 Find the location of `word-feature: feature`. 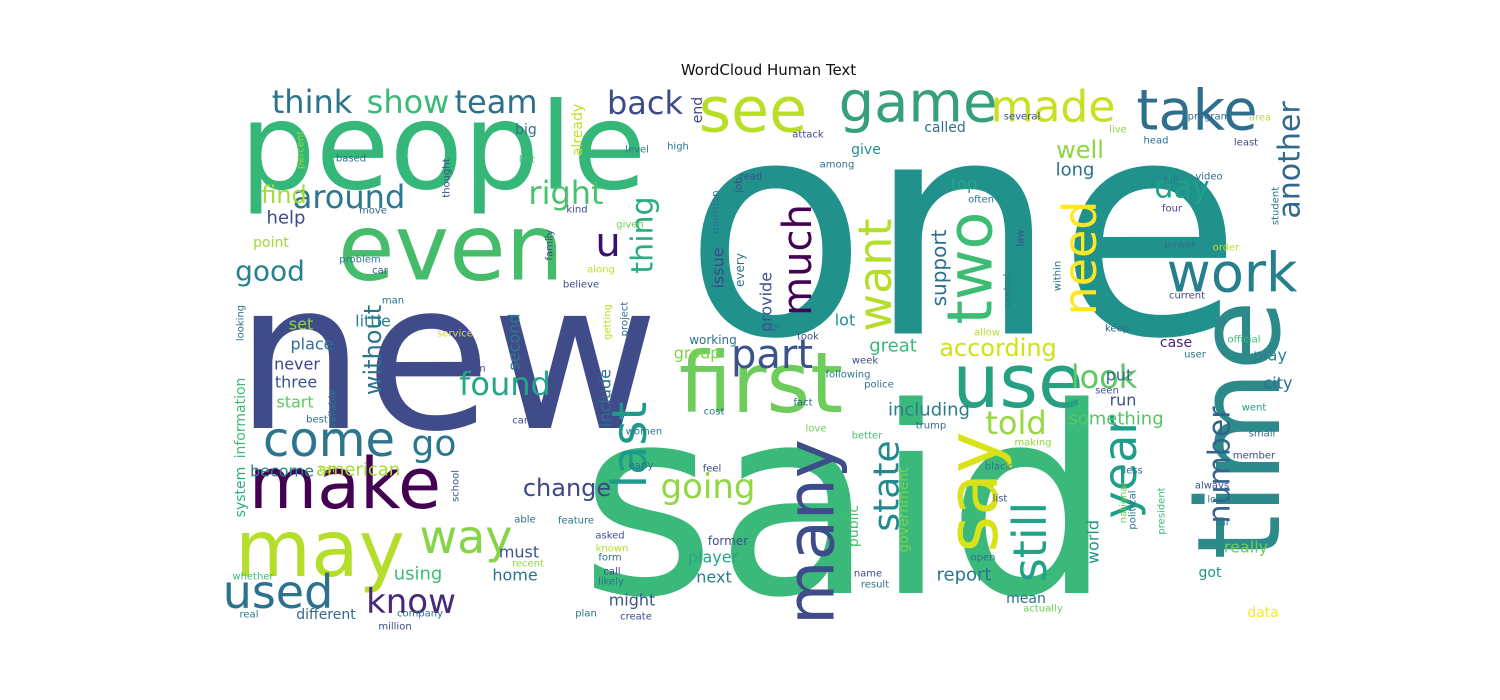

word-feature: feature is located at coordinates (576, 521).